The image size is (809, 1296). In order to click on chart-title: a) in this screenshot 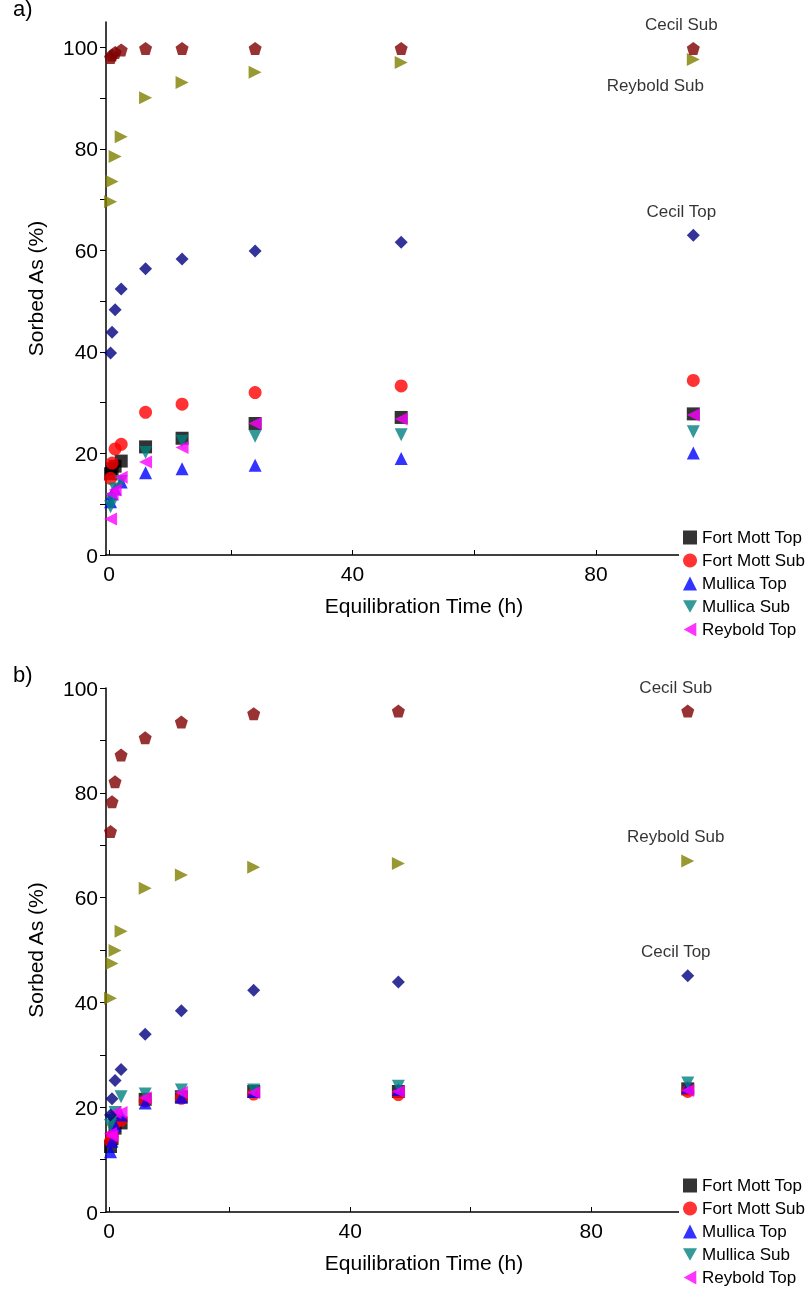, I will do `click(23, 10)`.